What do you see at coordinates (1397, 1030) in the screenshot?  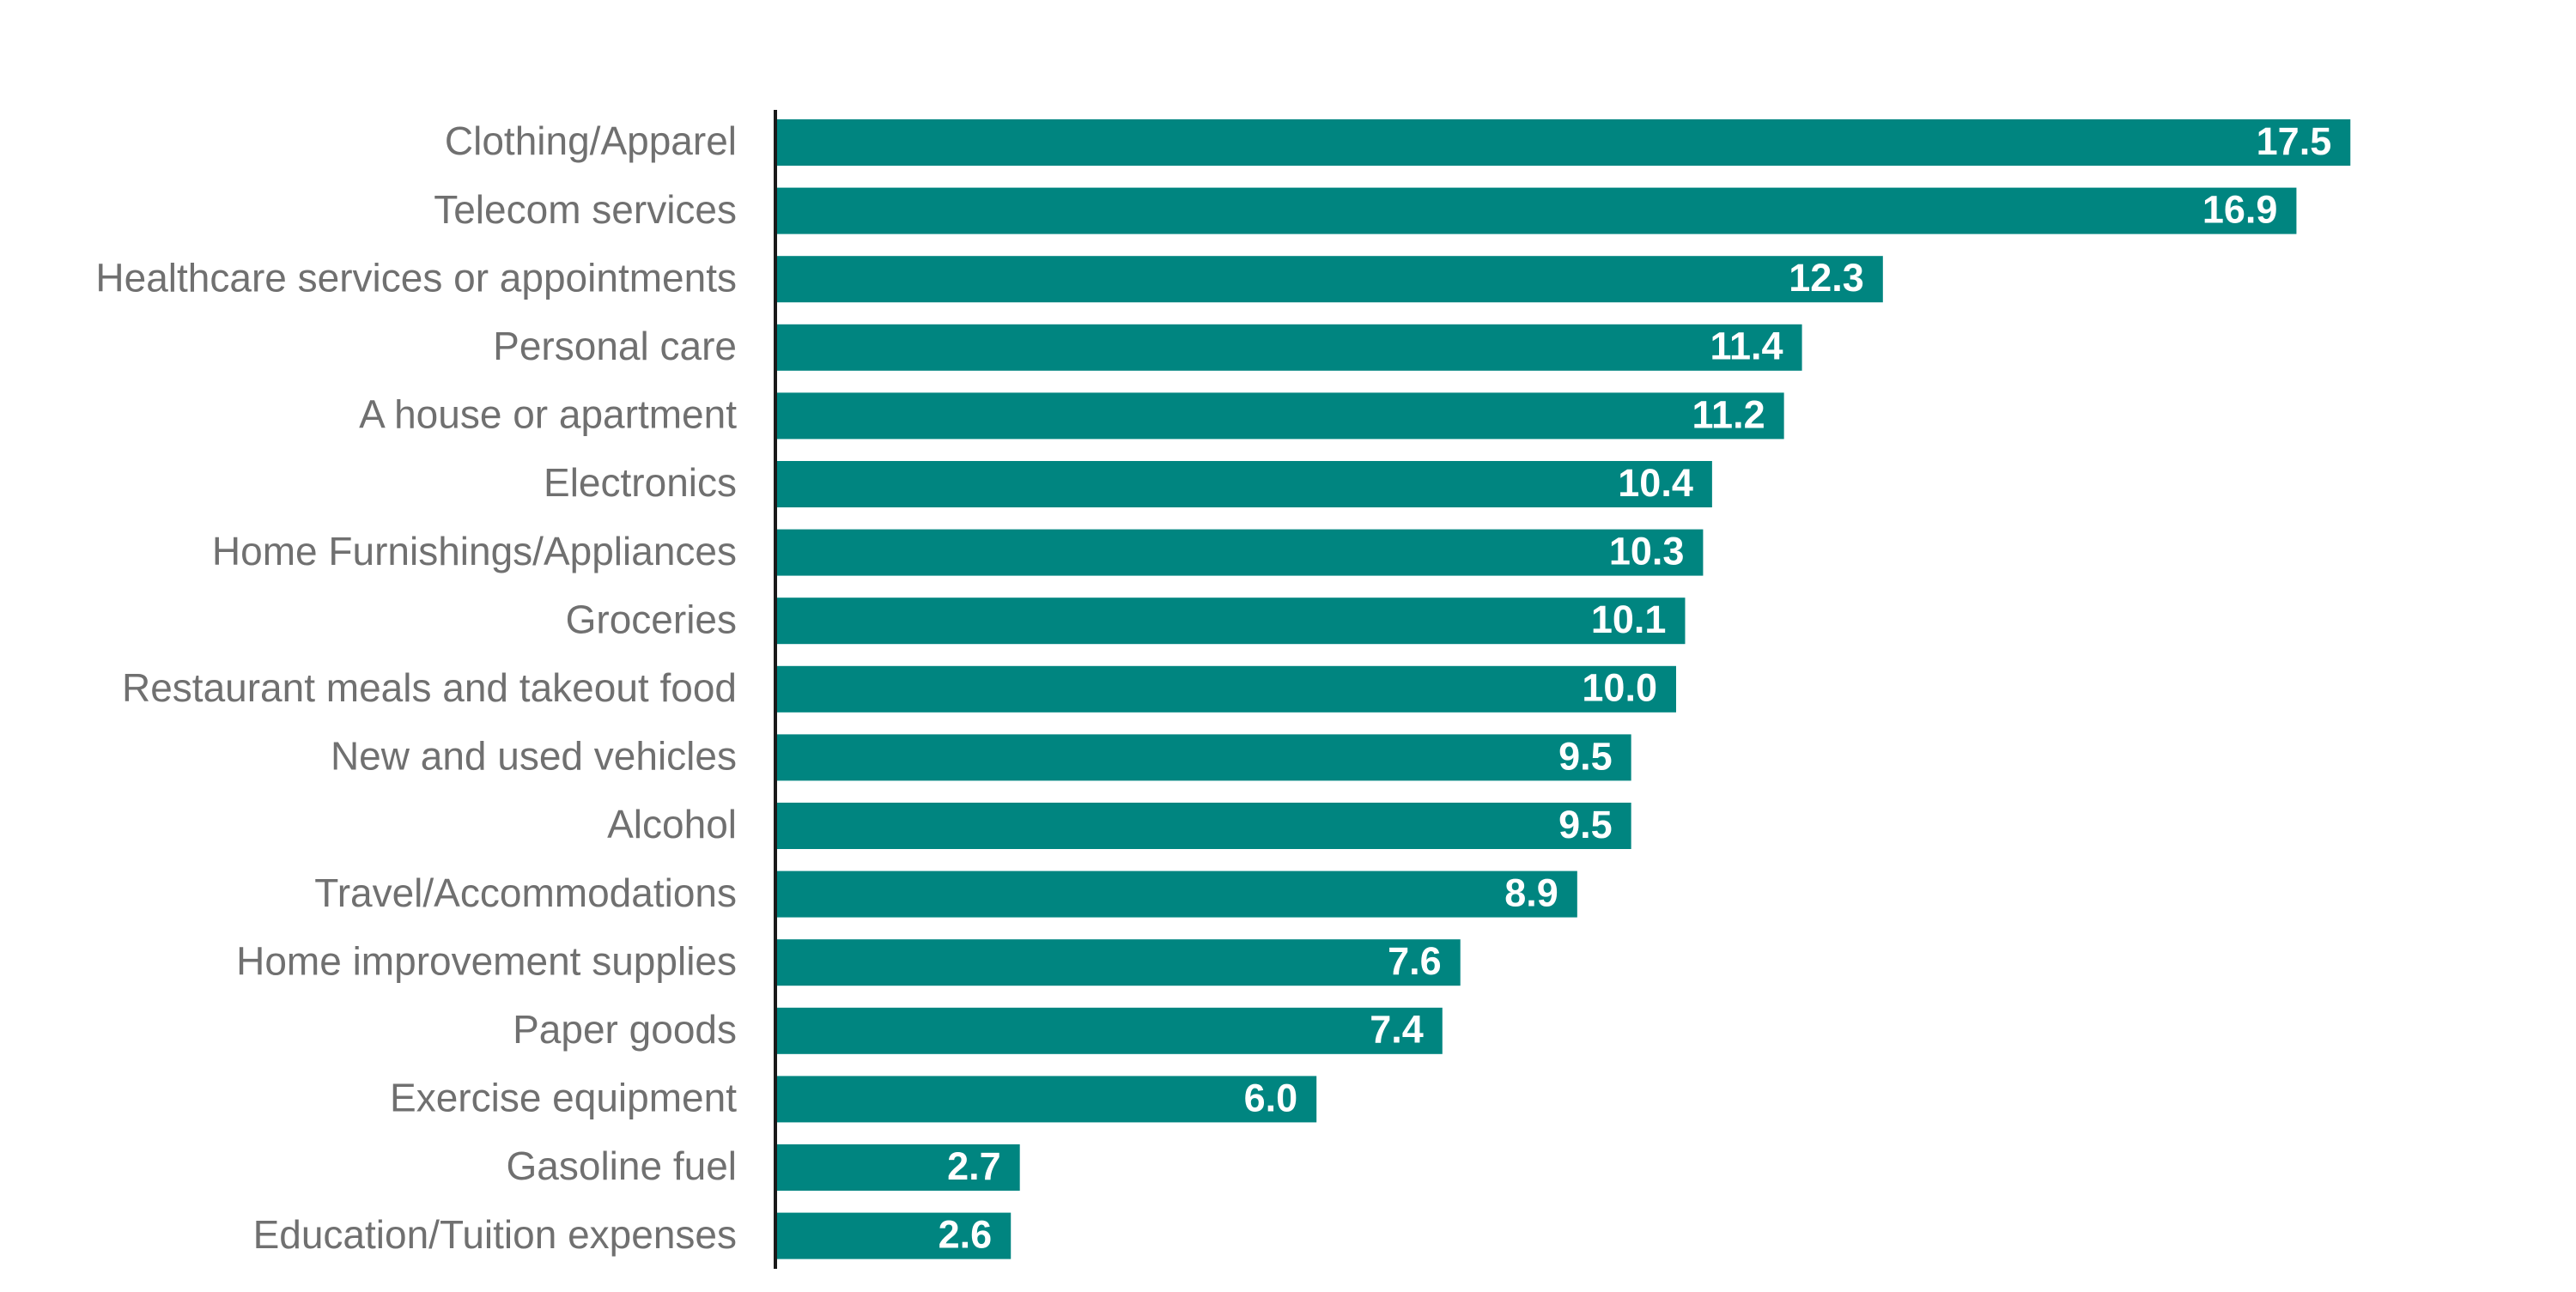 I see `bar-value-label: 7.4` at bounding box center [1397, 1030].